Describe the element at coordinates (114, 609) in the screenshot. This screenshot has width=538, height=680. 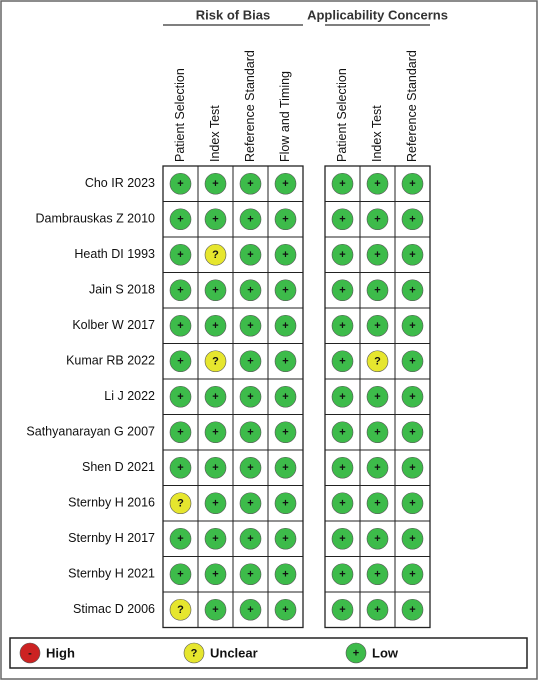
I see `study-label: Stimac D 2006` at that location.